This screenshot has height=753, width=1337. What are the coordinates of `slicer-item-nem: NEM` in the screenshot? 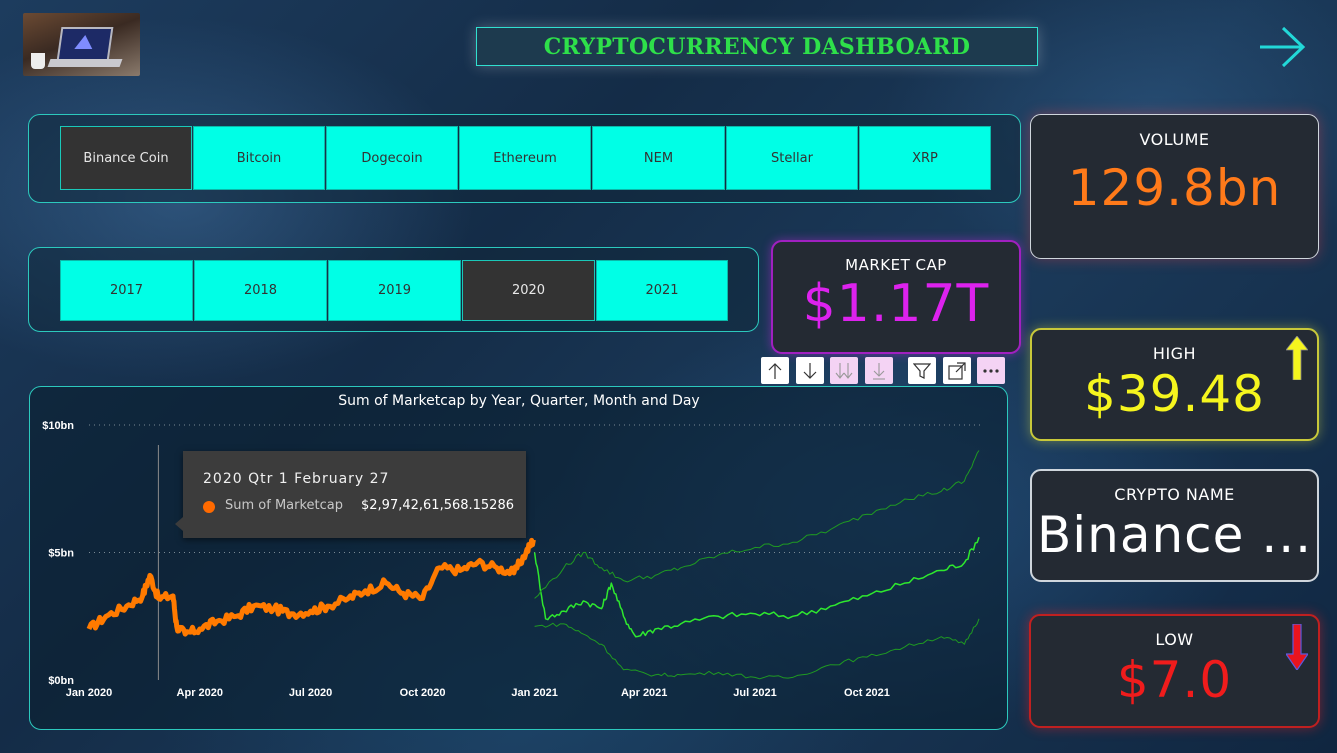 It's located at (658, 158).